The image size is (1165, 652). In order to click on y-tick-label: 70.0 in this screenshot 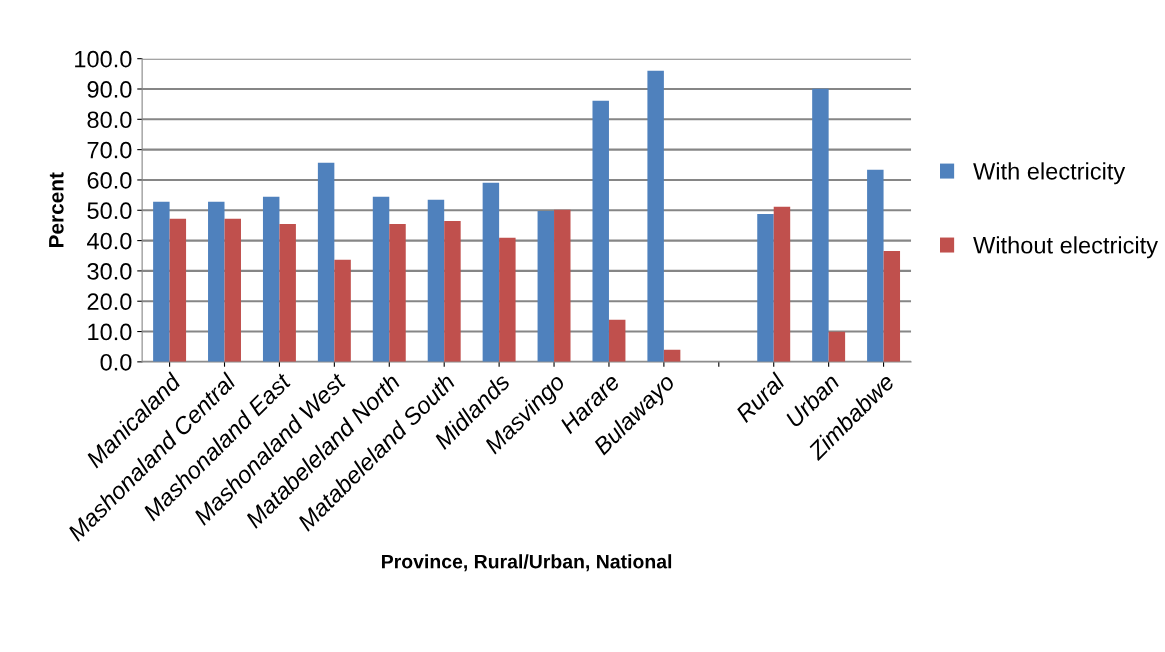, I will do `click(109, 150)`.